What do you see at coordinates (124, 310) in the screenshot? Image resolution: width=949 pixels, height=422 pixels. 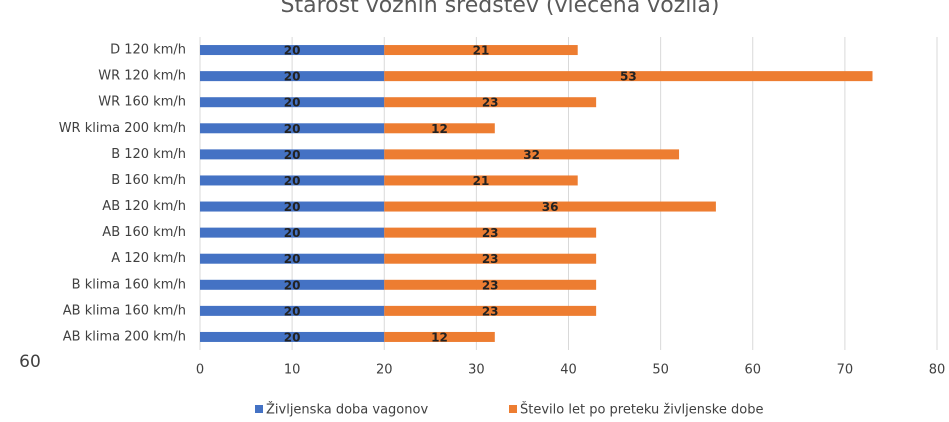 I see `y-tick-label: AB klima 160 km/h` at bounding box center [124, 310].